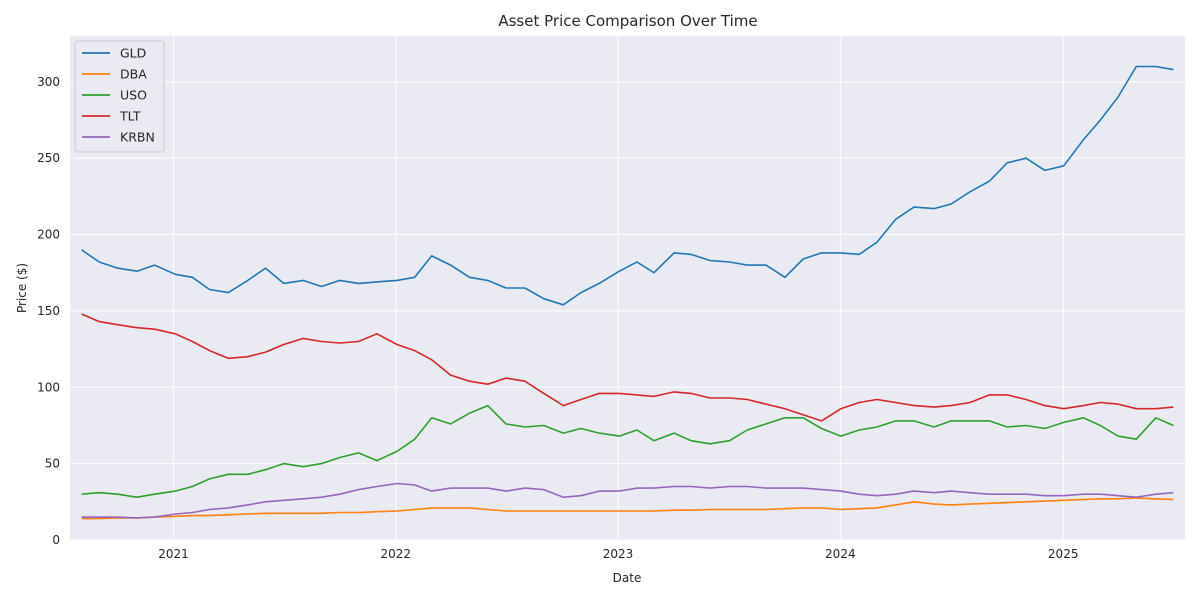 The height and width of the screenshot is (604, 1200). What do you see at coordinates (627, 508) in the screenshot?
I see `series-line-dba` at bounding box center [627, 508].